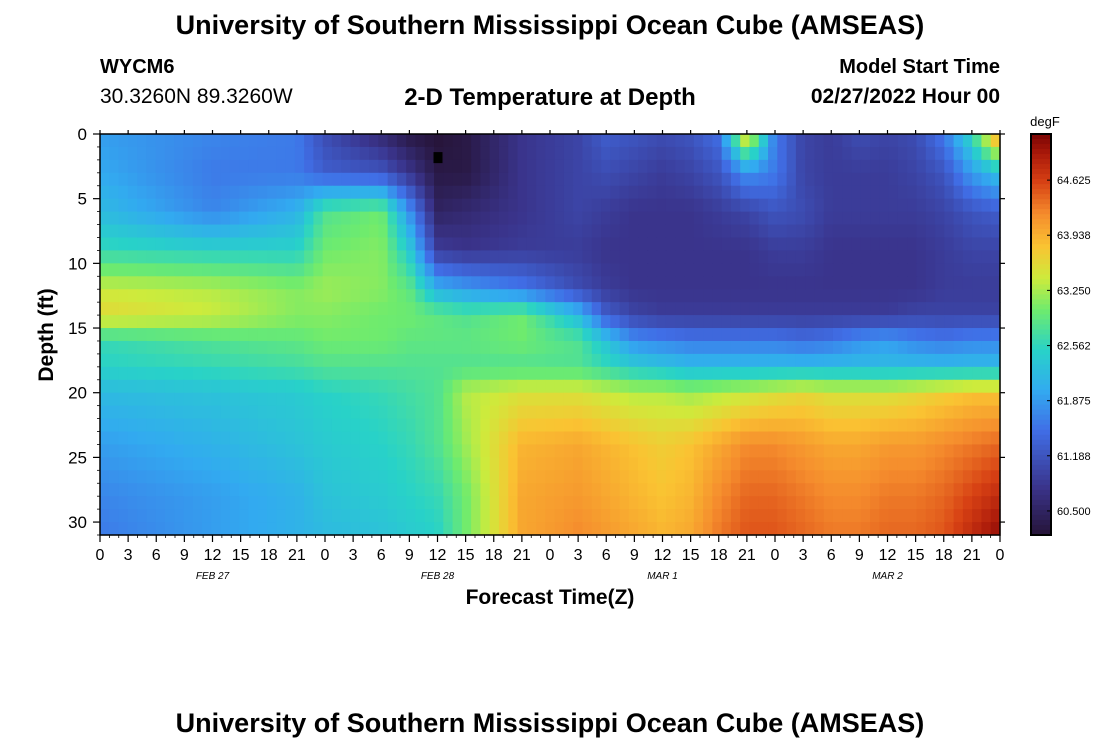 The height and width of the screenshot is (750, 1100). What do you see at coordinates (82, 199) in the screenshot?
I see `y-tick-label: 5` at bounding box center [82, 199].